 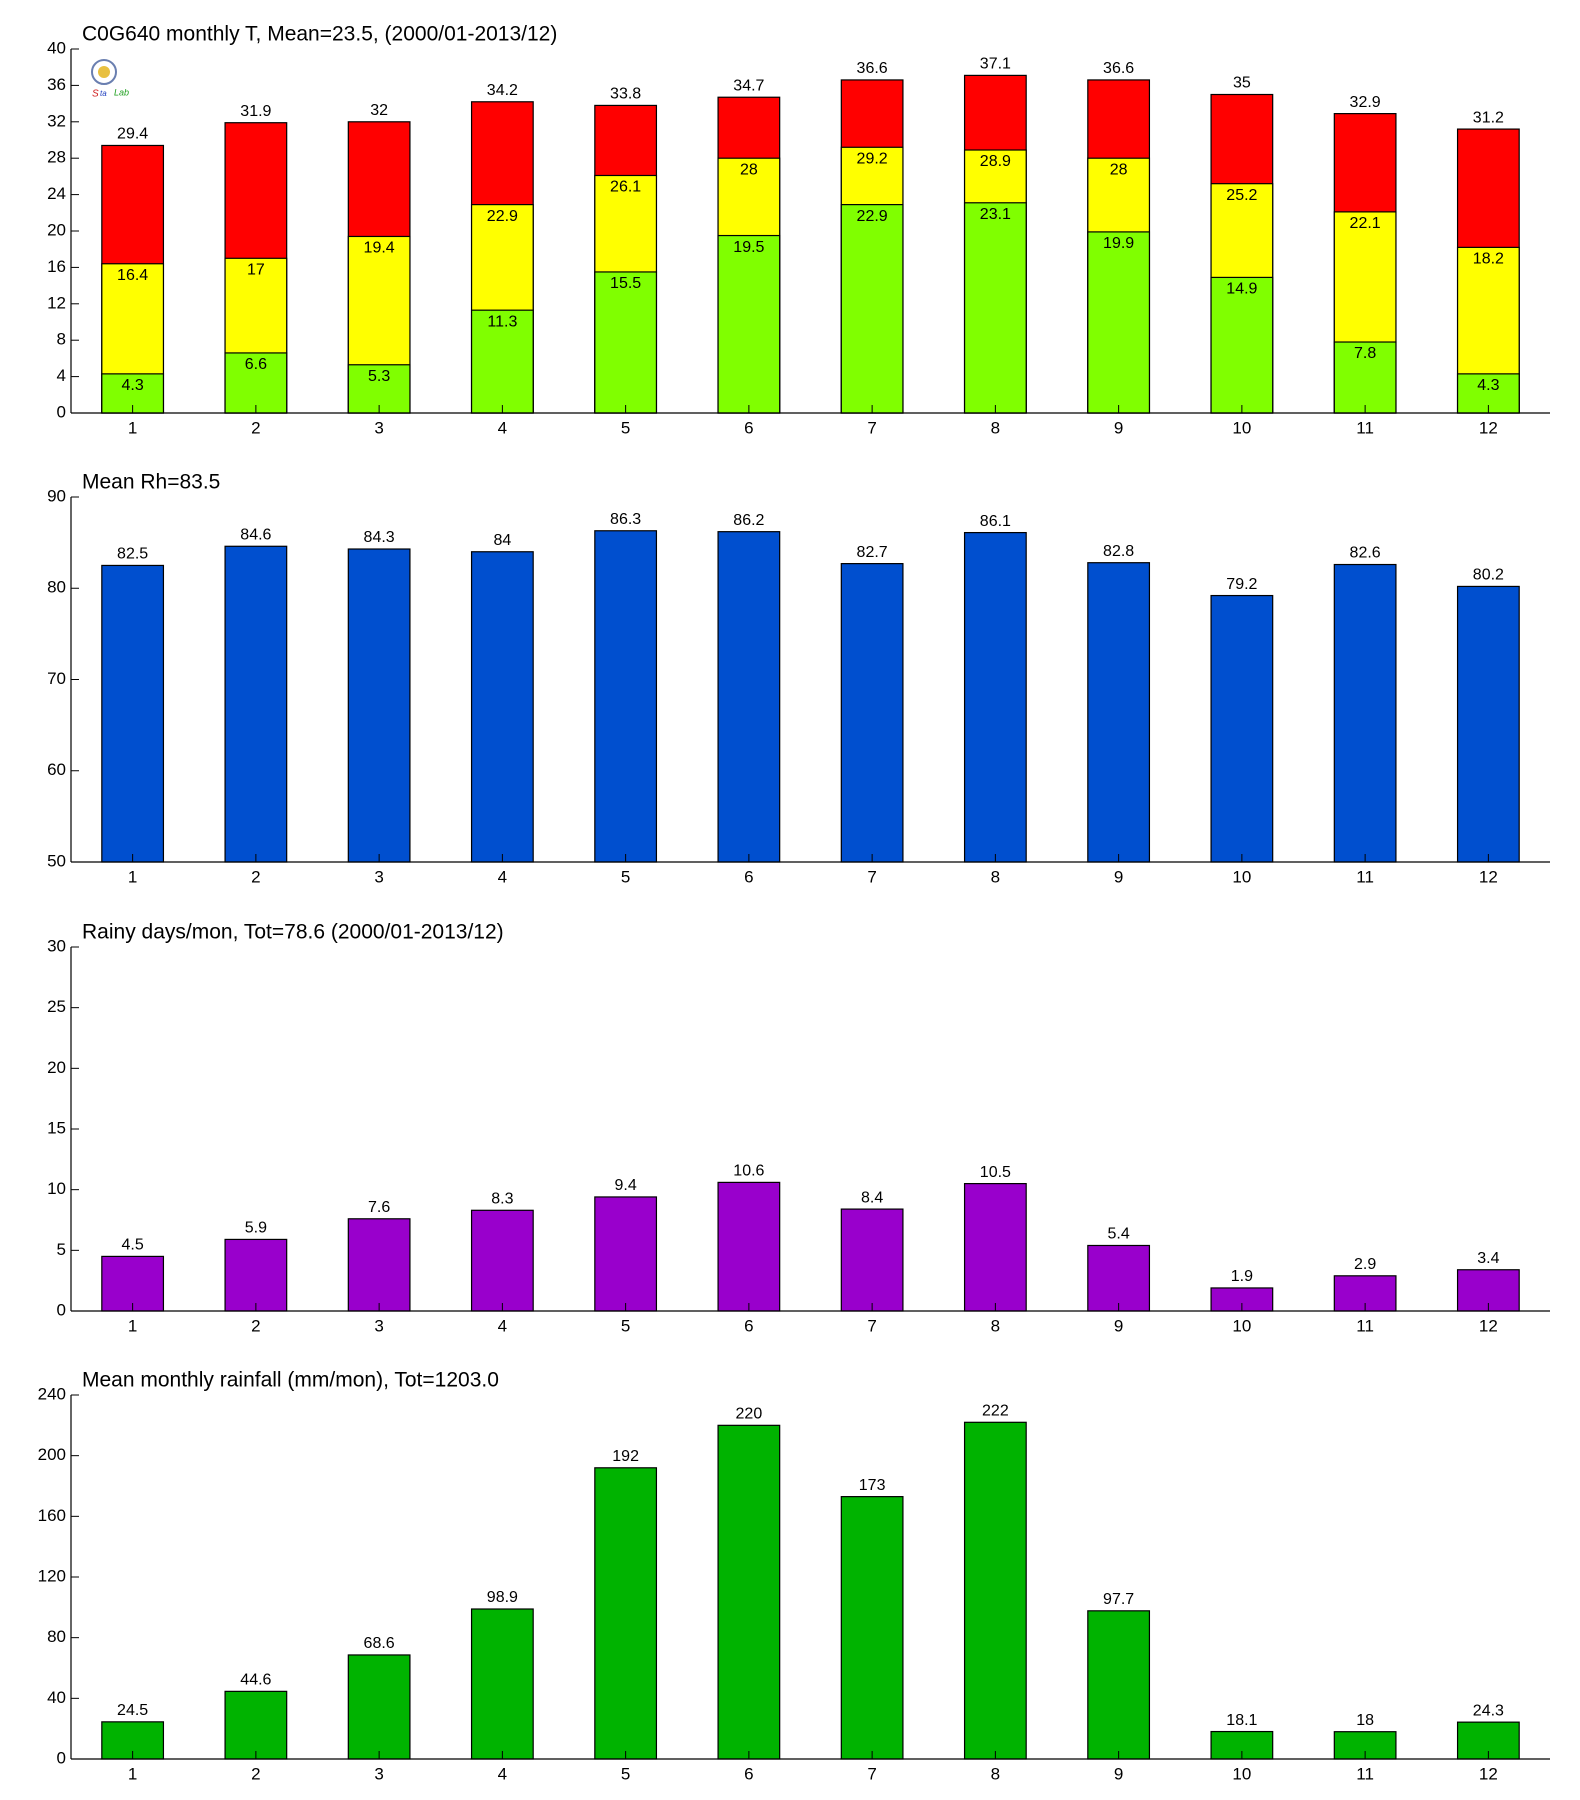 I want to click on value-label: 220, so click(x=749, y=1414).